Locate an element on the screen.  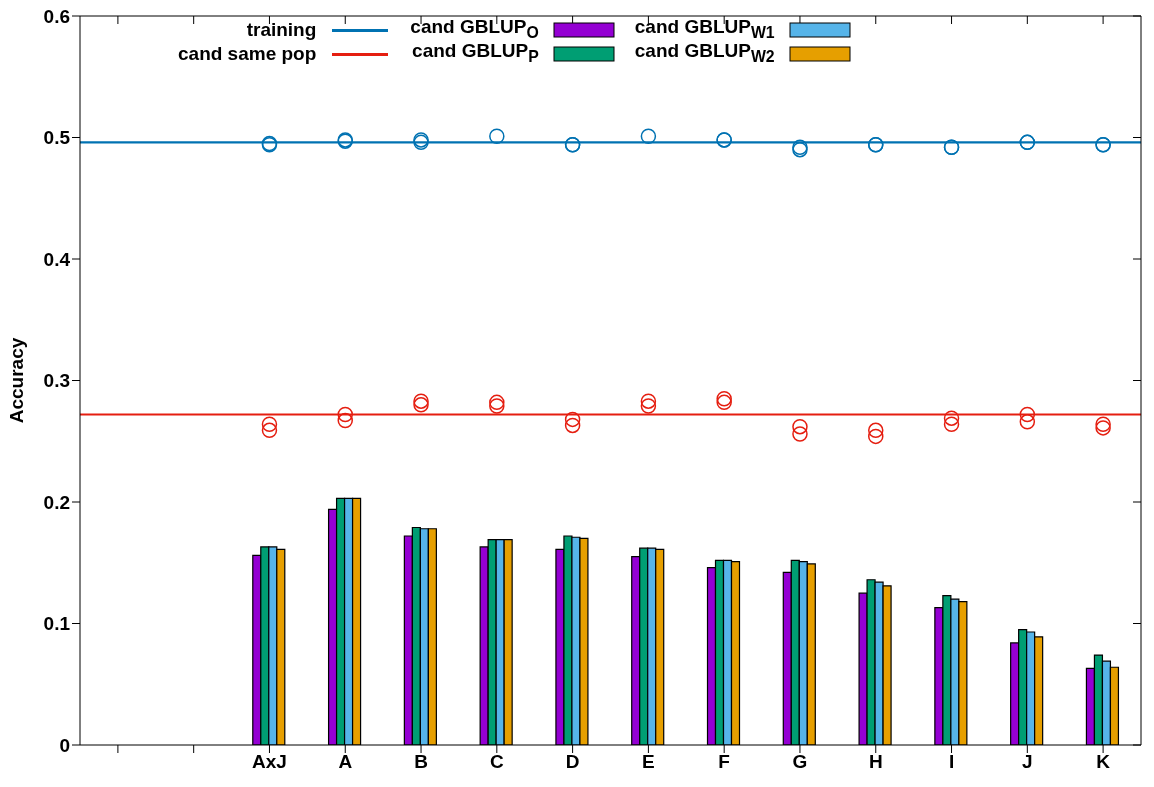
x-tick-label: I is located at coordinates (951, 762).